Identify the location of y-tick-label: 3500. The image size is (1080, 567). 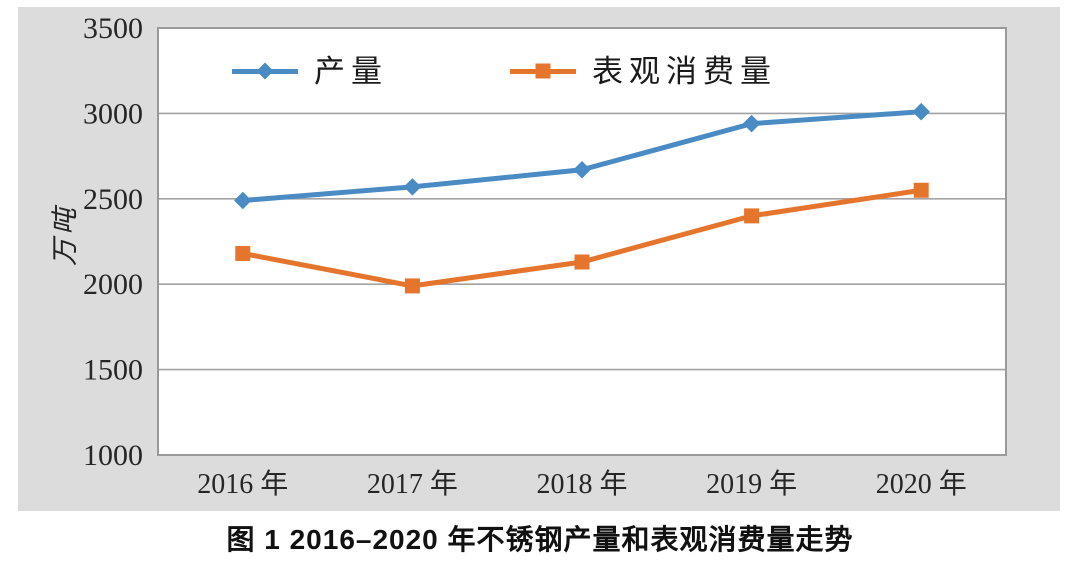
(113, 28).